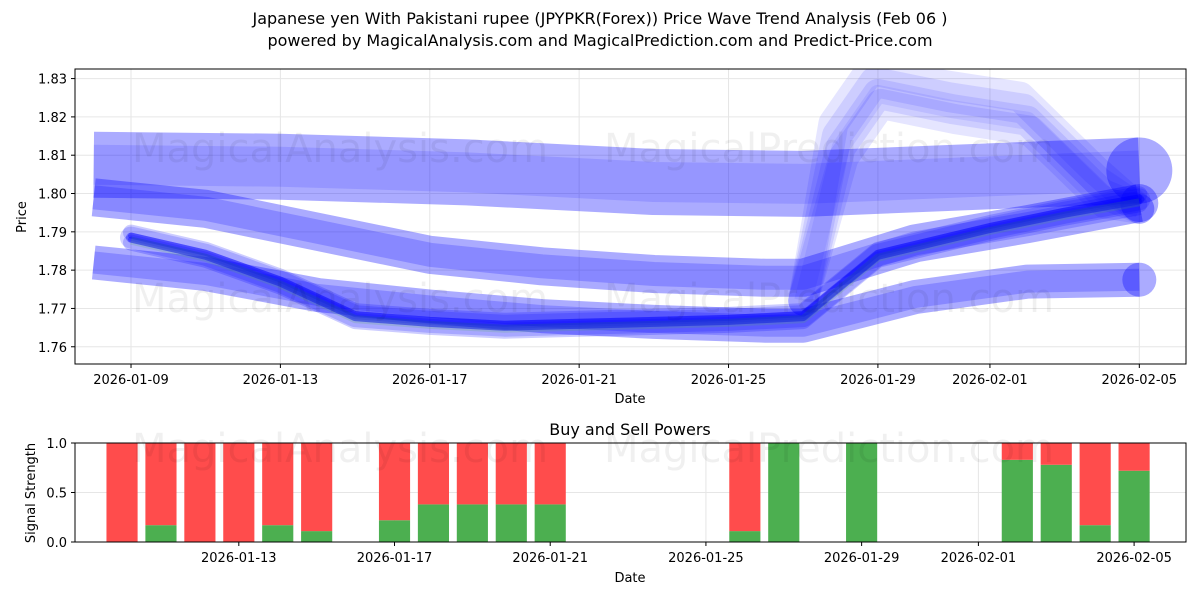 This screenshot has width=1200, height=600. Describe the element at coordinates (239, 558) in the screenshot. I see `signal-x-tick-label: 2026-01-13` at that location.